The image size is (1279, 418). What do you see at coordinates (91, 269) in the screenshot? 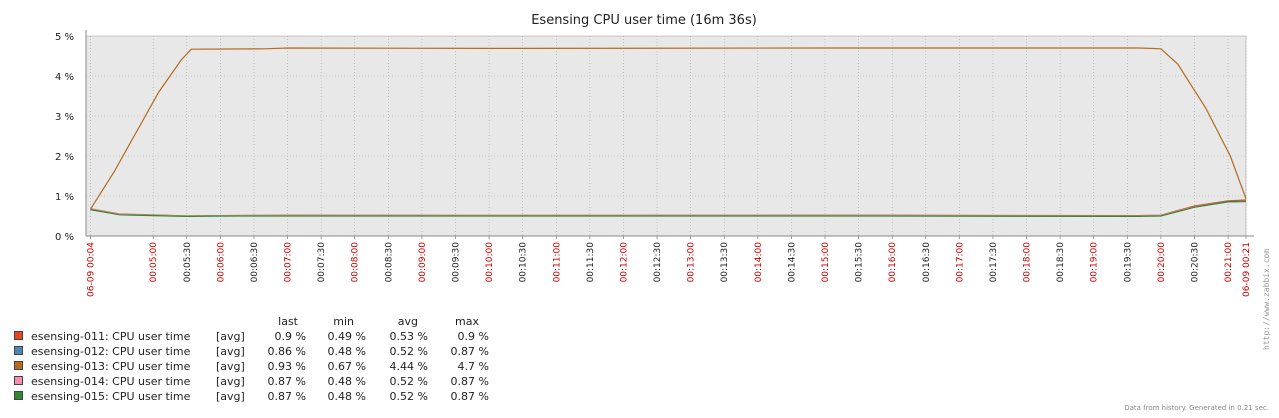
I see `x-tick-label: 06-09 00:04` at bounding box center [91, 269].